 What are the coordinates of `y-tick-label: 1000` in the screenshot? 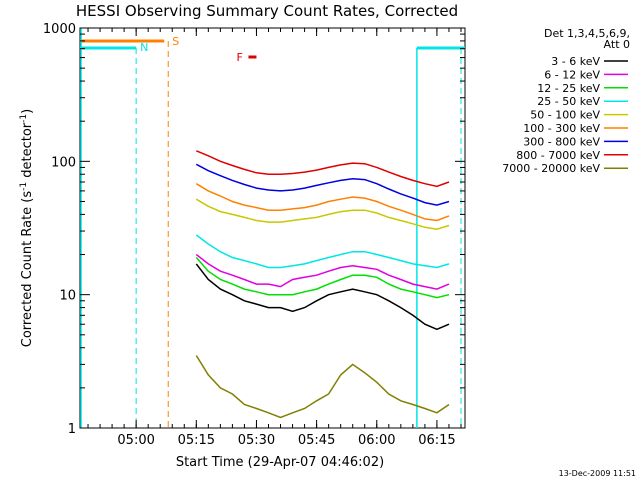 It's located at (59, 29).